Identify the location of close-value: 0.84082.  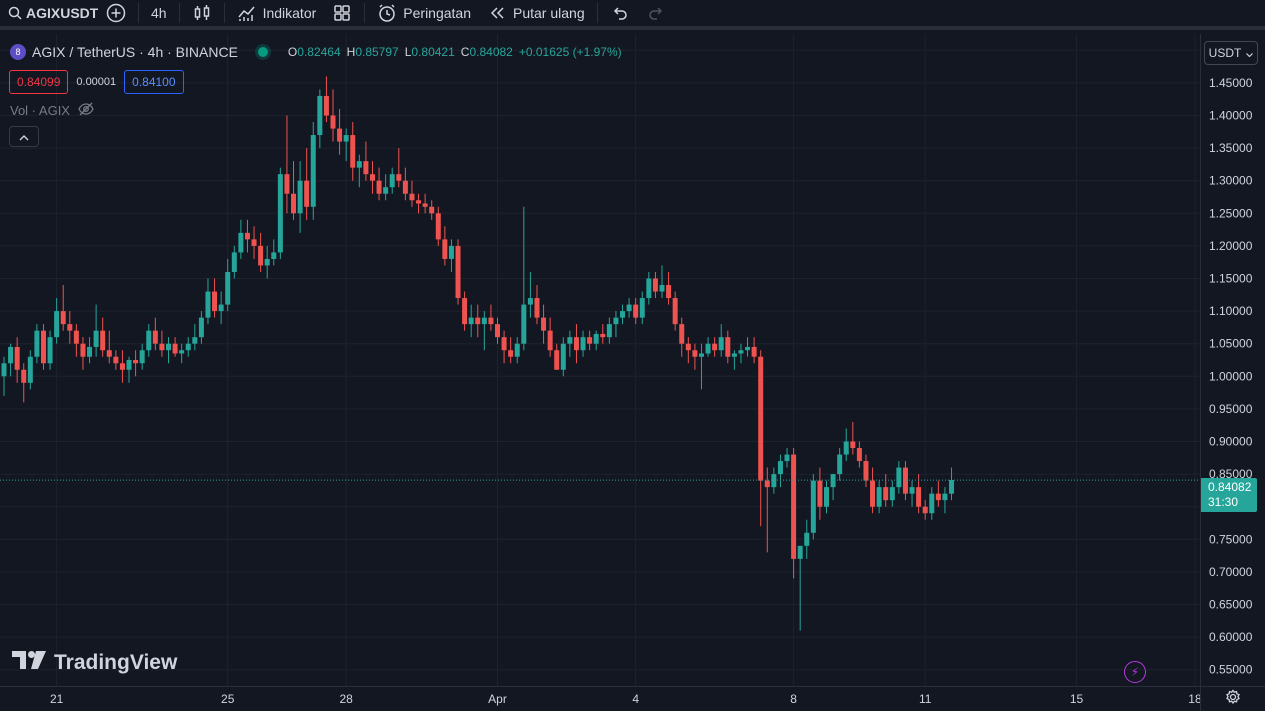
(491, 52).